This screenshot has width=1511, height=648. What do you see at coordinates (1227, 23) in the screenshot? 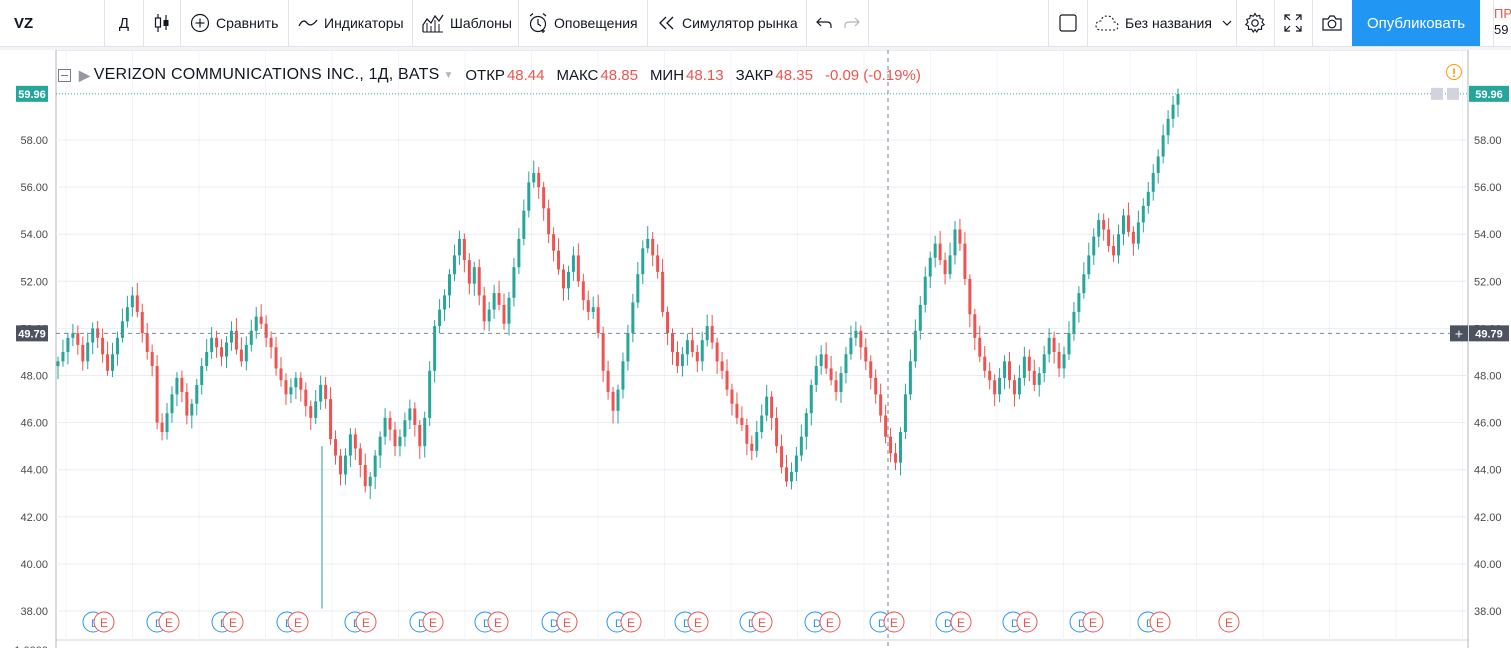
I see `chevron-down-icon` at bounding box center [1227, 23].